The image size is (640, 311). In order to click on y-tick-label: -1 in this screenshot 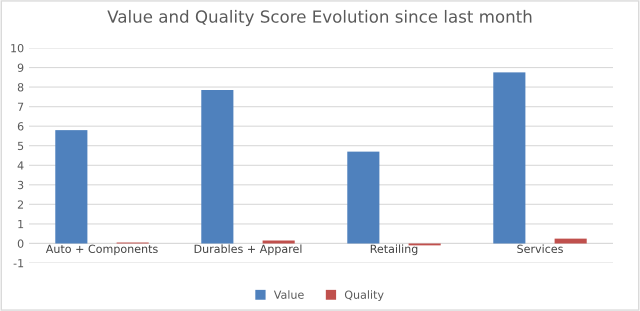, I will do `click(19, 263)`.